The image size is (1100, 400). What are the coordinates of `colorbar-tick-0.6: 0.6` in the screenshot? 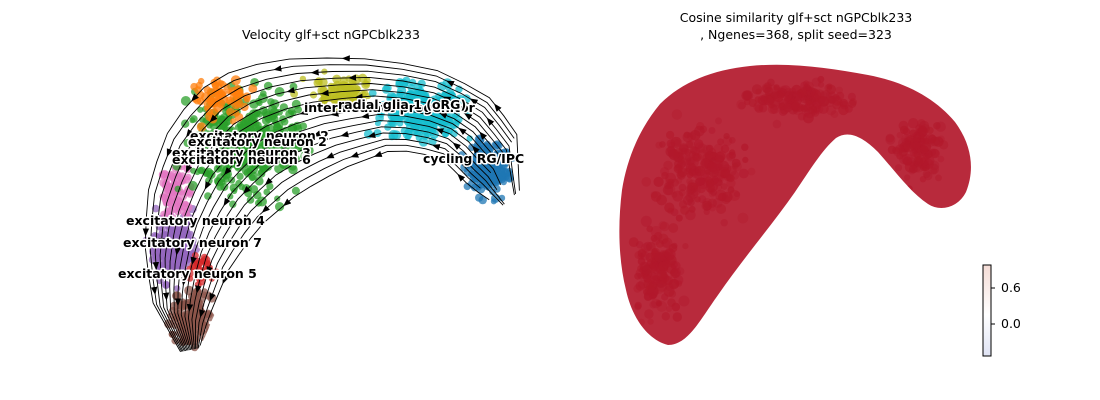 It's located at (1011, 287).